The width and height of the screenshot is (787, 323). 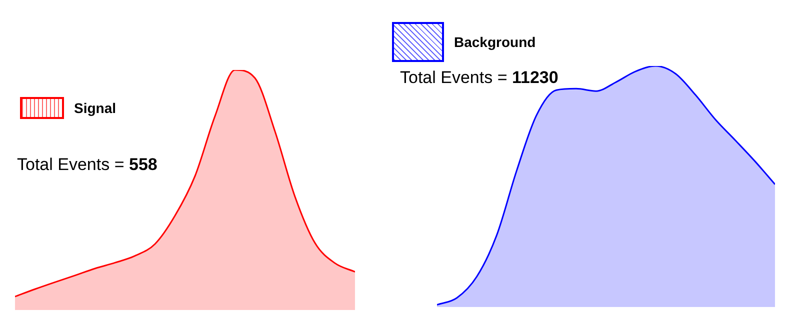 What do you see at coordinates (479, 77) in the screenshot?
I see `annotation: Total Events = 11230` at bounding box center [479, 77].